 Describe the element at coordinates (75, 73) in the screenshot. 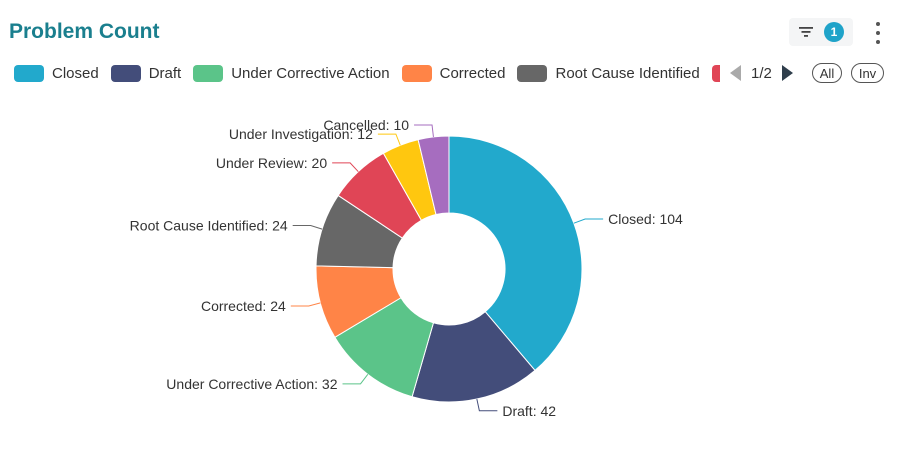

I see `legend-label: Closed` at that location.